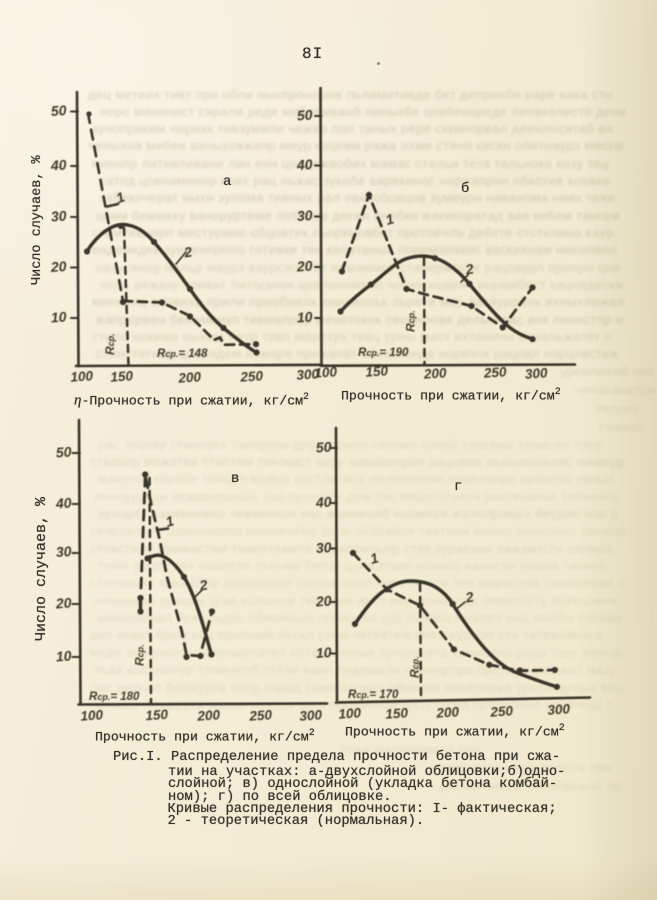  What do you see at coordinates (182, 354) in the screenshot?
I see `svg-text: Rср.= 148` at bounding box center [182, 354].